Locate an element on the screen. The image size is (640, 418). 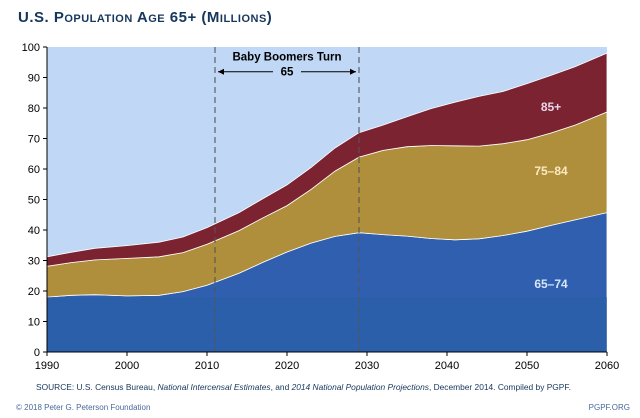
x-tick-label: 2000 is located at coordinates (127, 366).